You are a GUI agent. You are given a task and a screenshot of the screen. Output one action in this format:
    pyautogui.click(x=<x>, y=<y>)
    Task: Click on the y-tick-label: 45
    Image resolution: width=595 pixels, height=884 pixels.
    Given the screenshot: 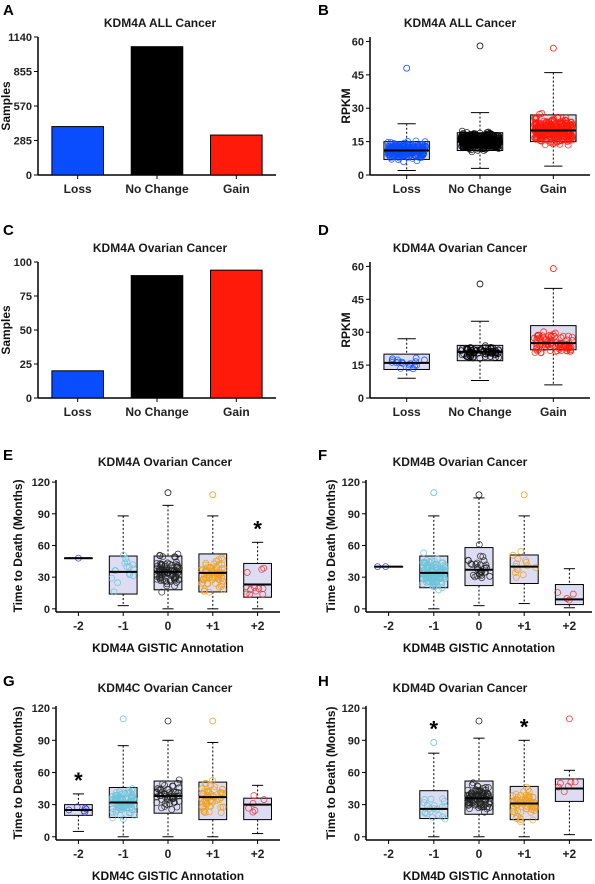 What is the action you would take?
    pyautogui.click(x=358, y=300)
    